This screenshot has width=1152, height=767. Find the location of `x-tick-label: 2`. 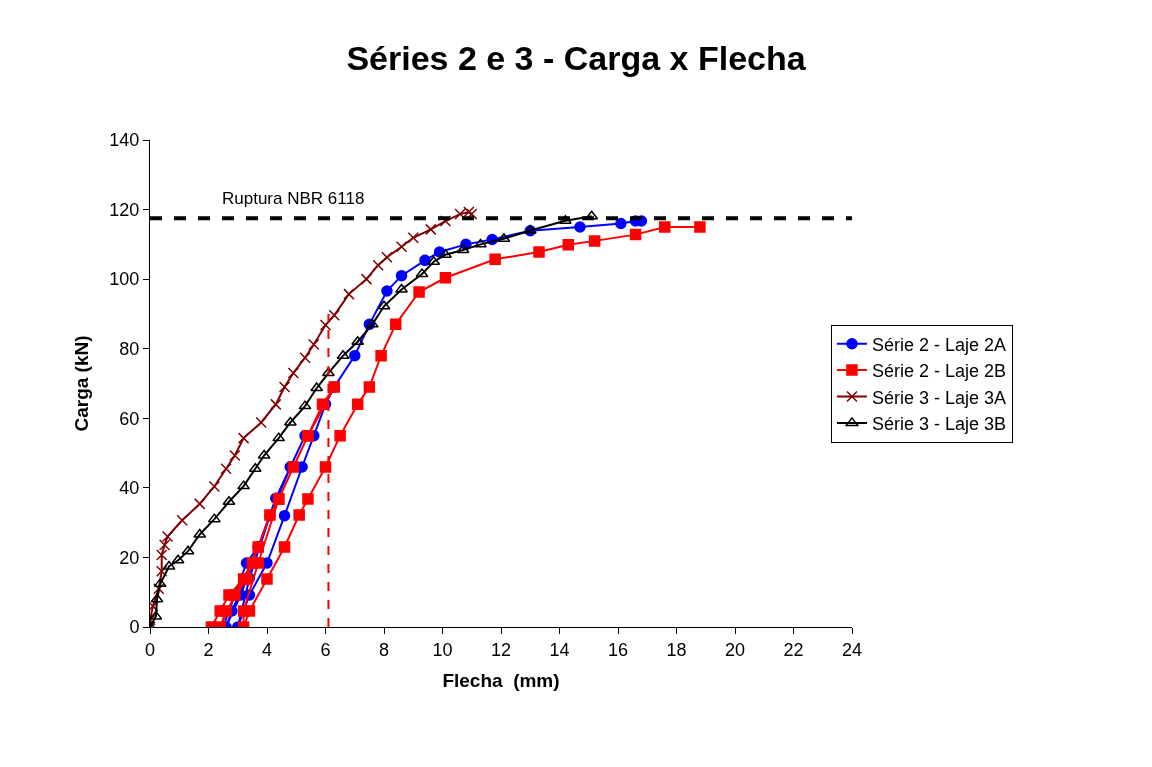

x-tick-label: 2 is located at coordinates (208, 649).